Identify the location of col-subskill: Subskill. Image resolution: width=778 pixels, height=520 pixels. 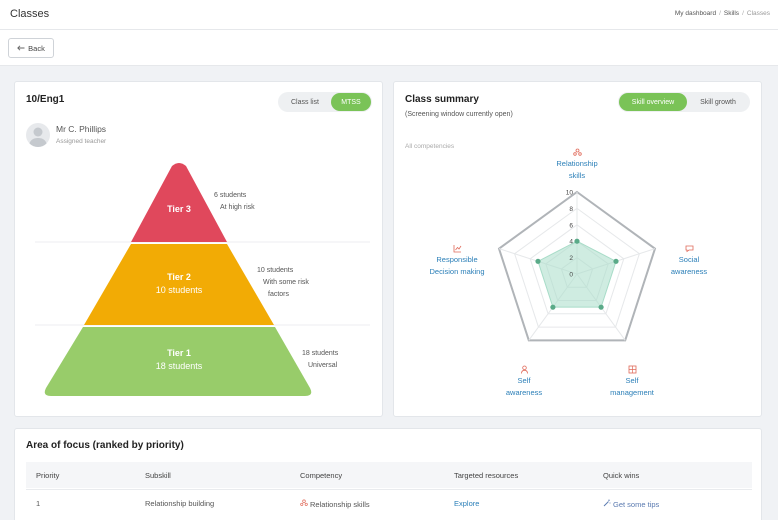
(158, 475).